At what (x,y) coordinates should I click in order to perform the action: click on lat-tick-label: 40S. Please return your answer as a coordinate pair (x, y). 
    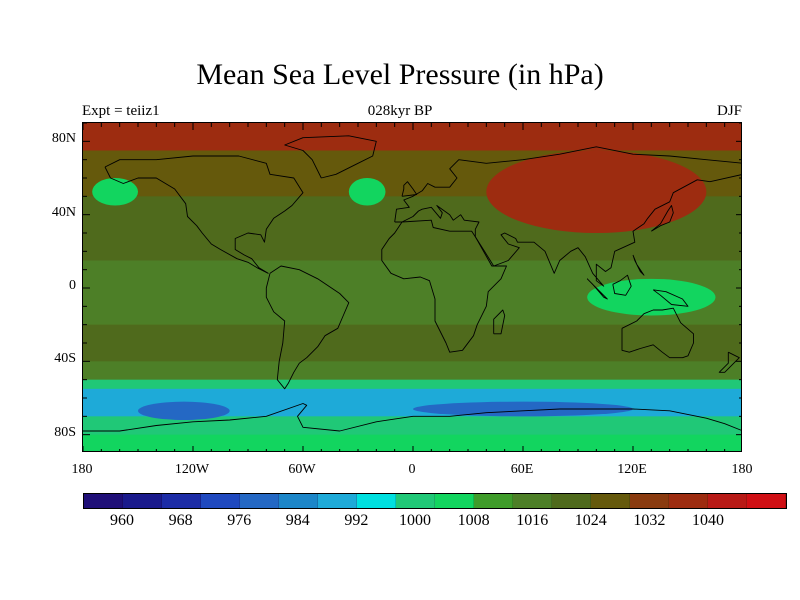
    Looking at the image, I should click on (65, 359).